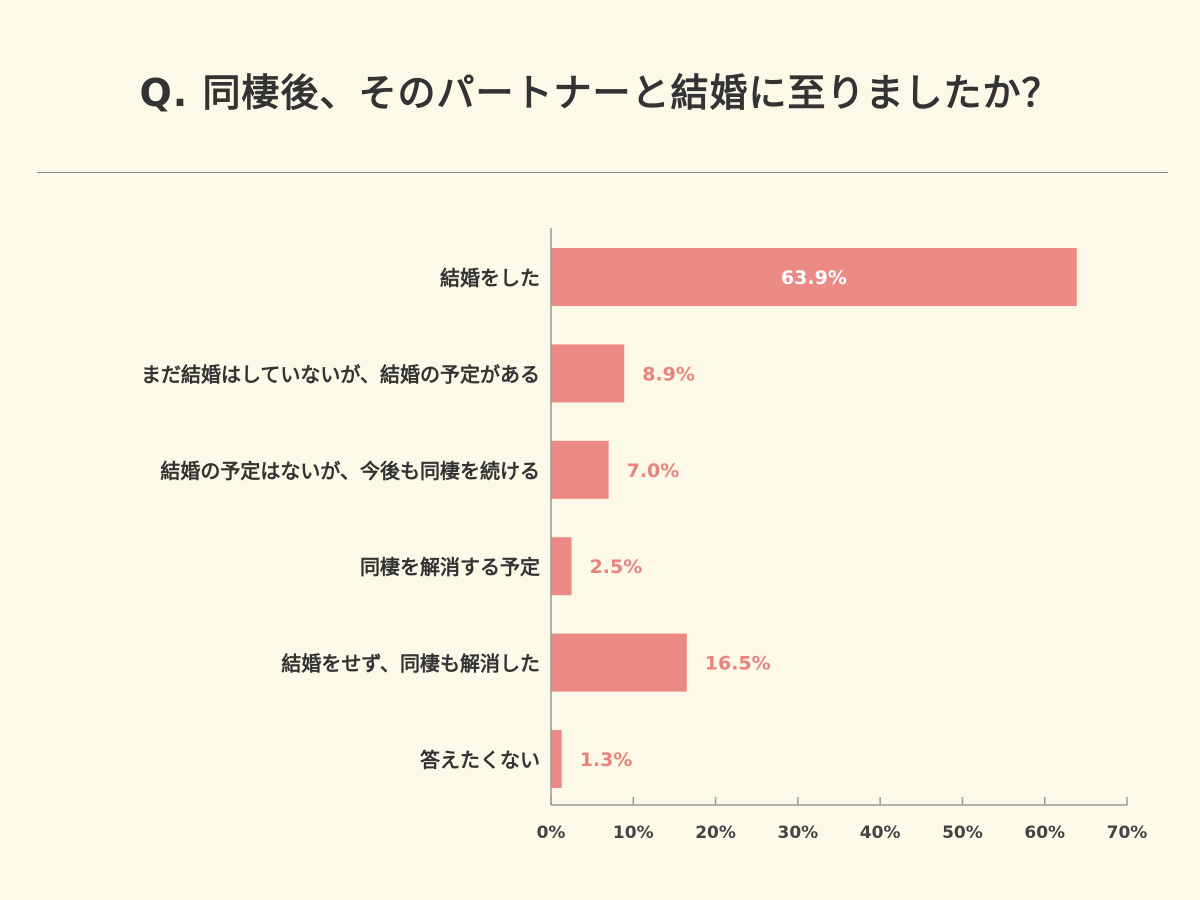 The image size is (1200, 900). I want to click on category-label: 結婚の予定はないが、今後も同棲を続ける, so click(350, 471).